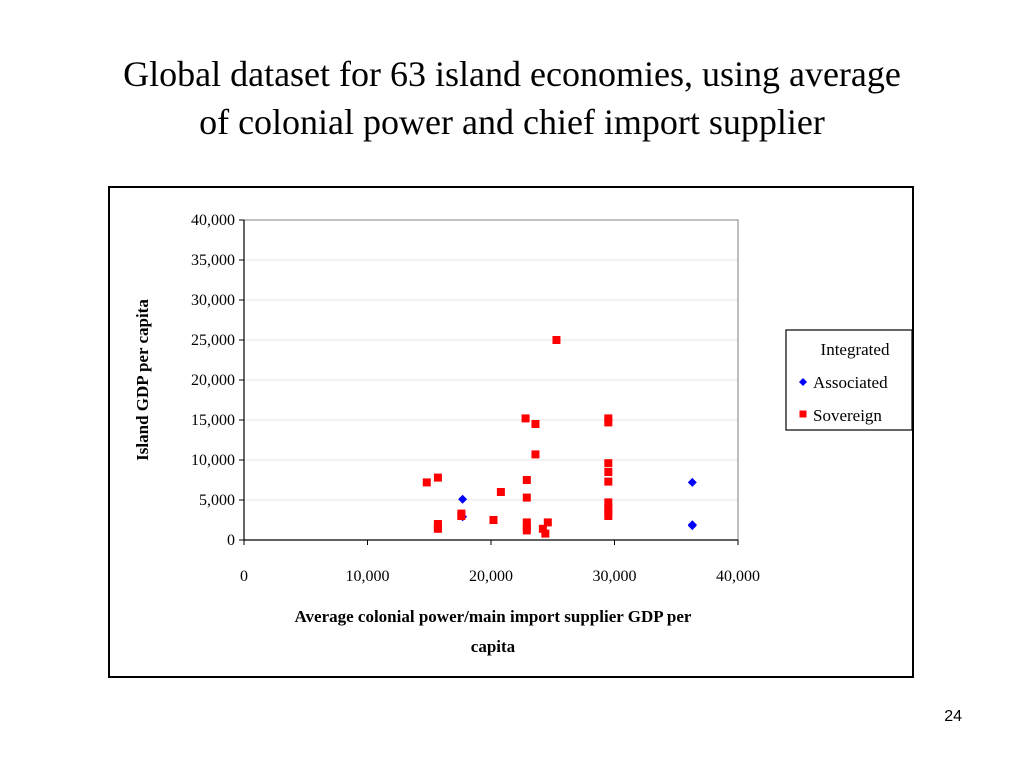  I want to click on data-points, so click(559, 437).